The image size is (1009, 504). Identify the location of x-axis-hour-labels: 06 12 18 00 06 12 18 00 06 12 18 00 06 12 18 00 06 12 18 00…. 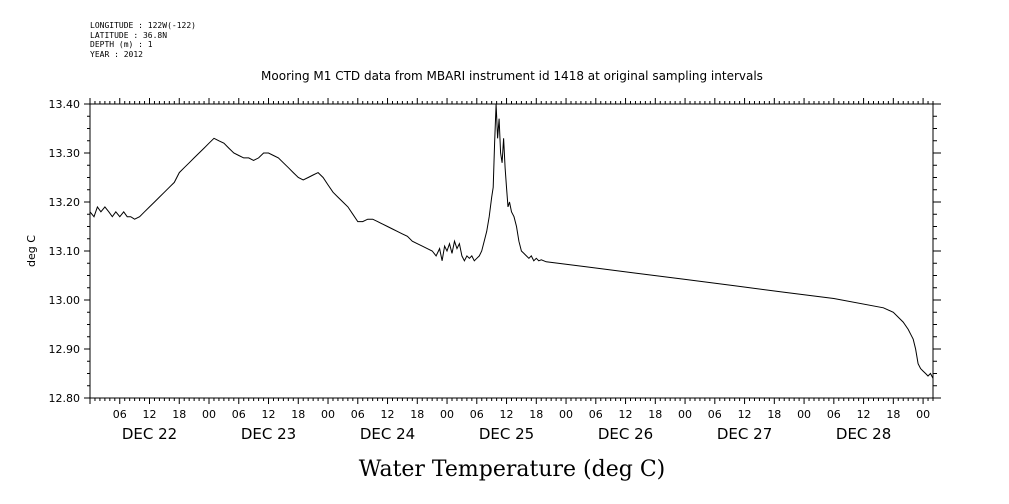
(521, 414).